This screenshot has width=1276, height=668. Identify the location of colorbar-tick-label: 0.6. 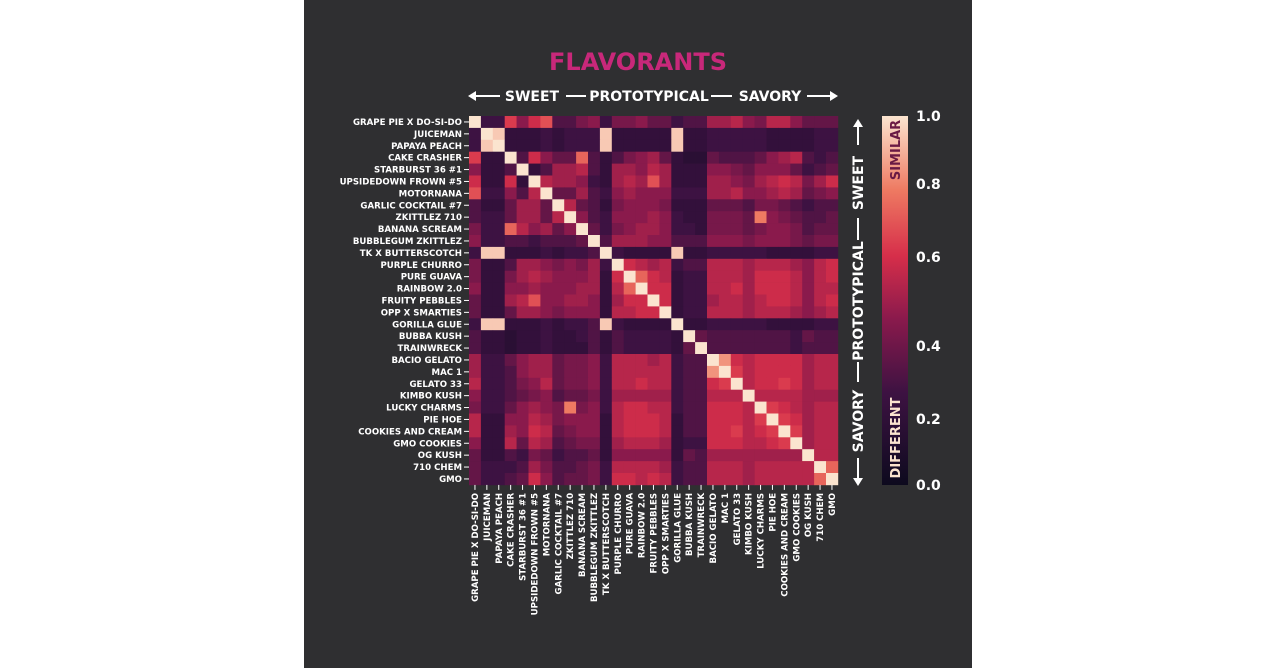
(928, 258).